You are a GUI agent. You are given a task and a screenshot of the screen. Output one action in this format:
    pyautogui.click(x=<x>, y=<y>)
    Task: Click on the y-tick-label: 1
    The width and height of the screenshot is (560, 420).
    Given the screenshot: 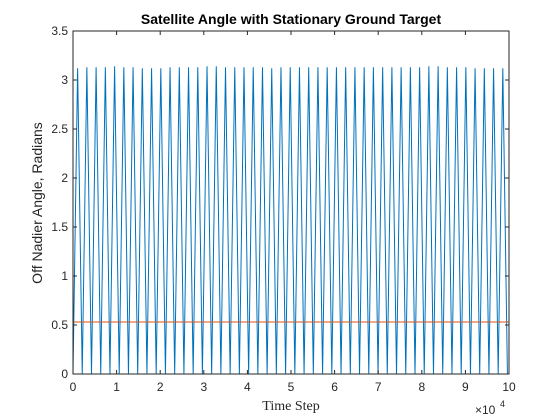 What is the action you would take?
    pyautogui.click(x=64, y=276)
    